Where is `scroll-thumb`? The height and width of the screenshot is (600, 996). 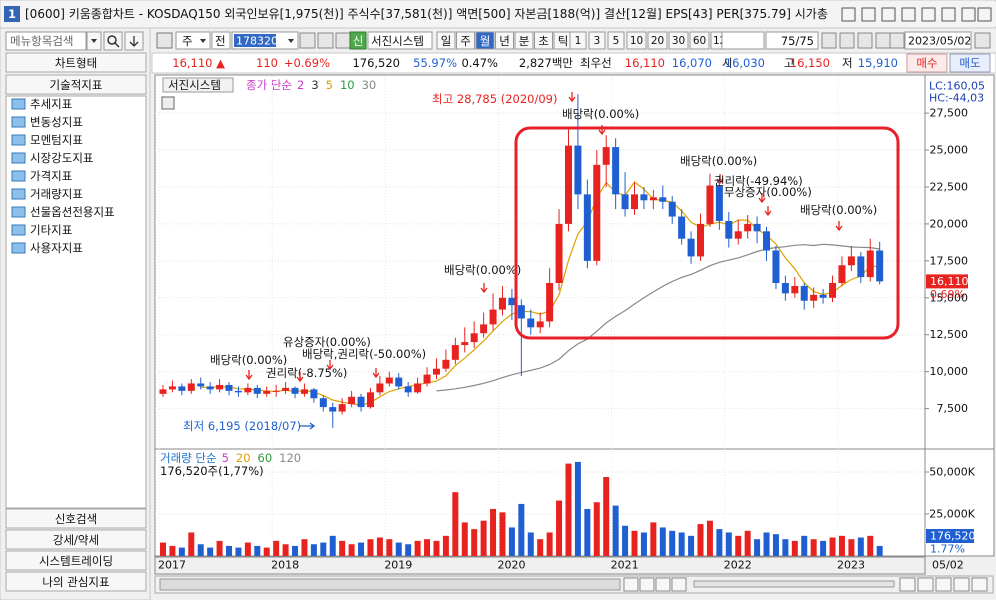 scroll-thumb is located at coordinates (390, 584).